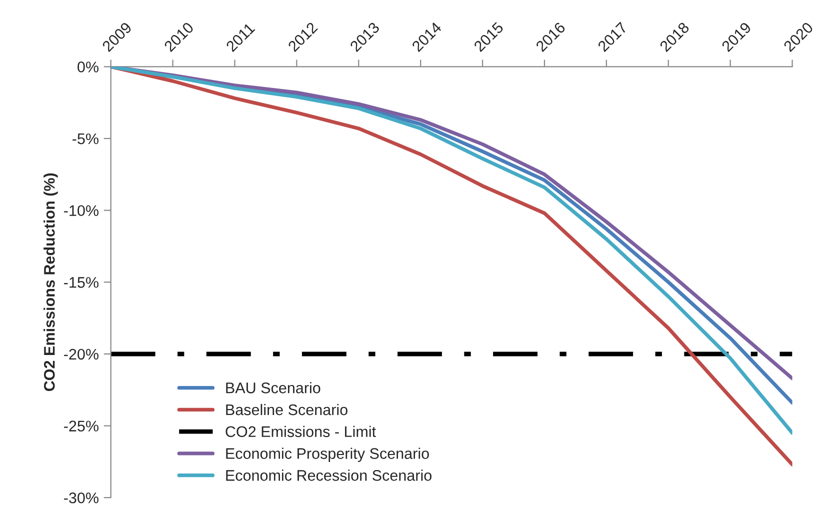 The width and height of the screenshot is (821, 513). Describe the element at coordinates (81, 210) in the screenshot. I see `y-tick-label: -10%` at that location.